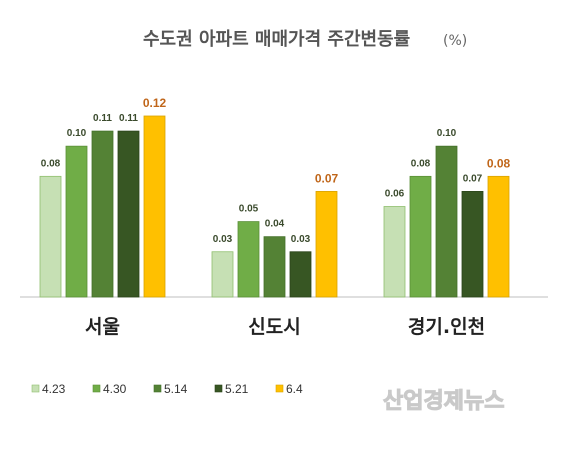 The width and height of the screenshot is (567, 452). I want to click on legend-label-4: 5.21, so click(237, 389).